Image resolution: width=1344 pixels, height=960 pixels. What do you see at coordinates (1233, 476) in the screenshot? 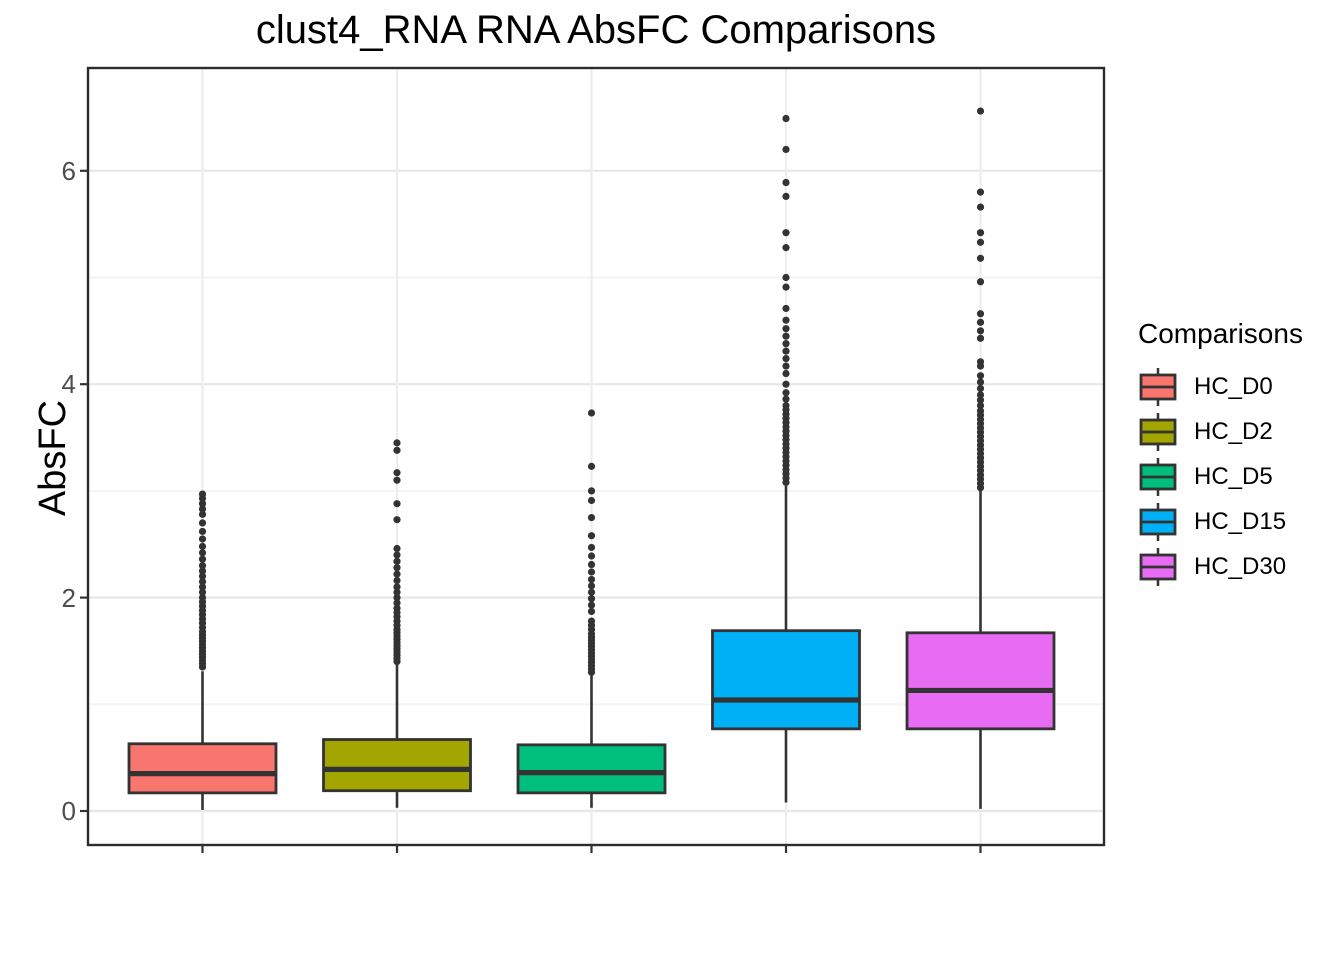
I see `legend-item-label: HC_D5` at bounding box center [1233, 476].